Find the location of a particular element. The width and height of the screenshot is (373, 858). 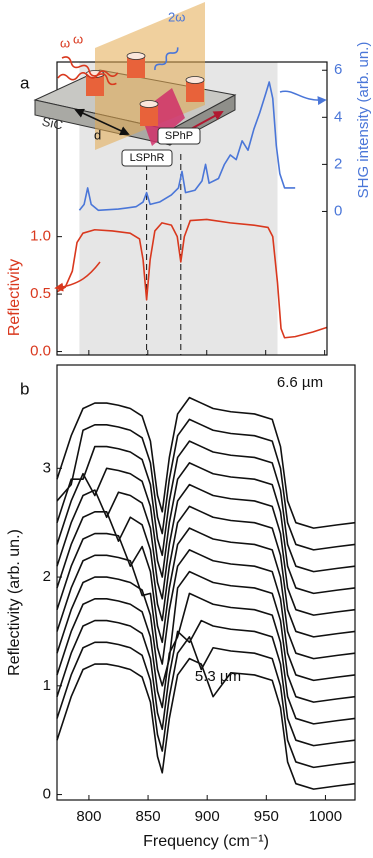

y2-axis-label: SHG intensity (arb. un.) is located at coordinates (363, 120).